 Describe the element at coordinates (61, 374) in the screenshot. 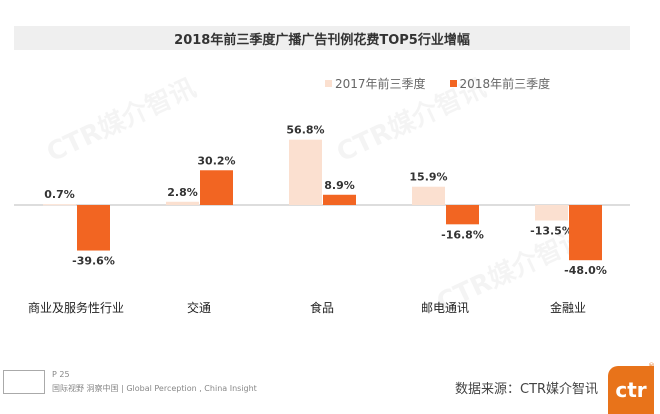

I see `page-number: P 25` at that location.